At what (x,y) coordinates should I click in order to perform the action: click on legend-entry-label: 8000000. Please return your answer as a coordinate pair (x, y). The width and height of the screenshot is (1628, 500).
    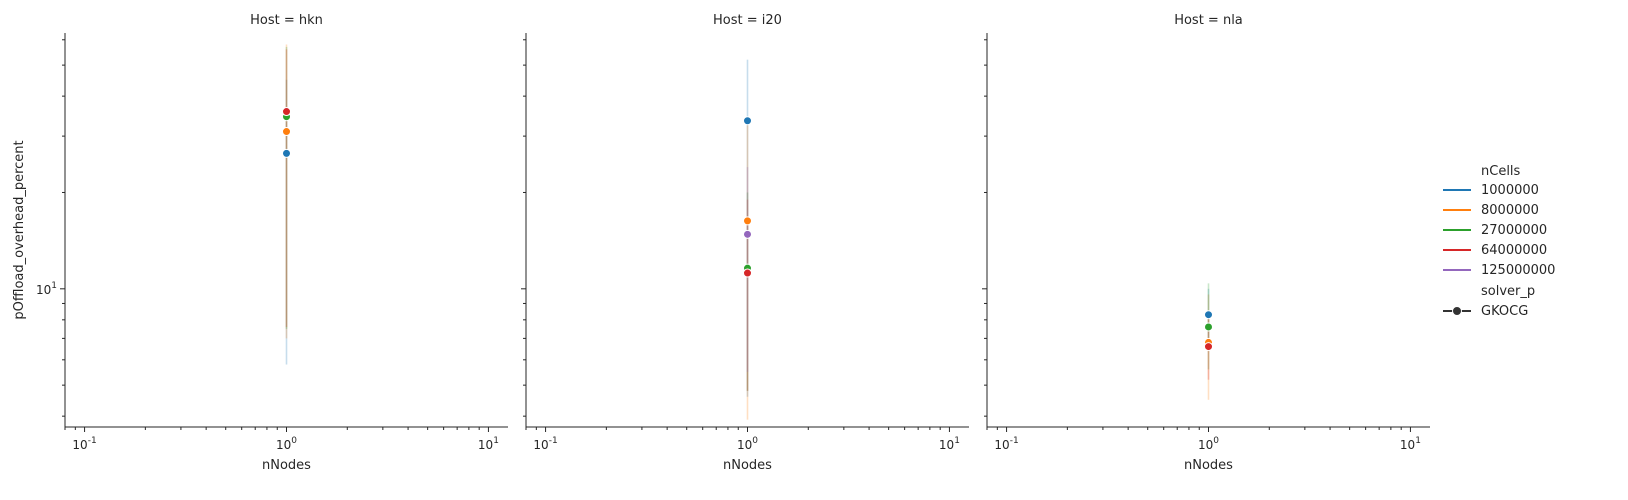
    Looking at the image, I should click on (1510, 210).